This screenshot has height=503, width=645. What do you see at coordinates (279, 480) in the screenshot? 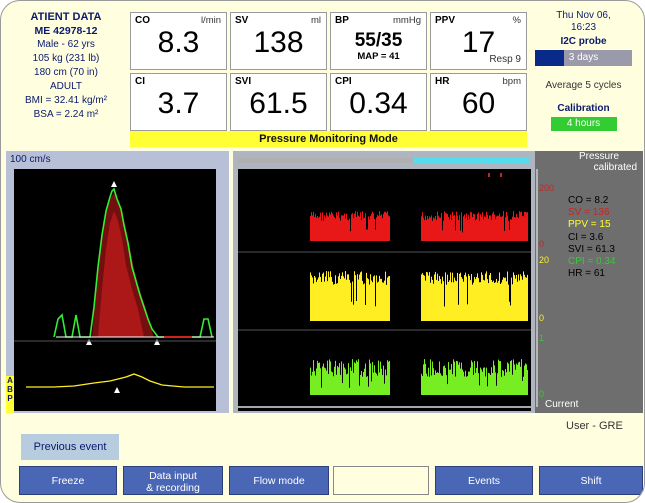
I see `flow-mode-button: Flow mode` at bounding box center [279, 480].